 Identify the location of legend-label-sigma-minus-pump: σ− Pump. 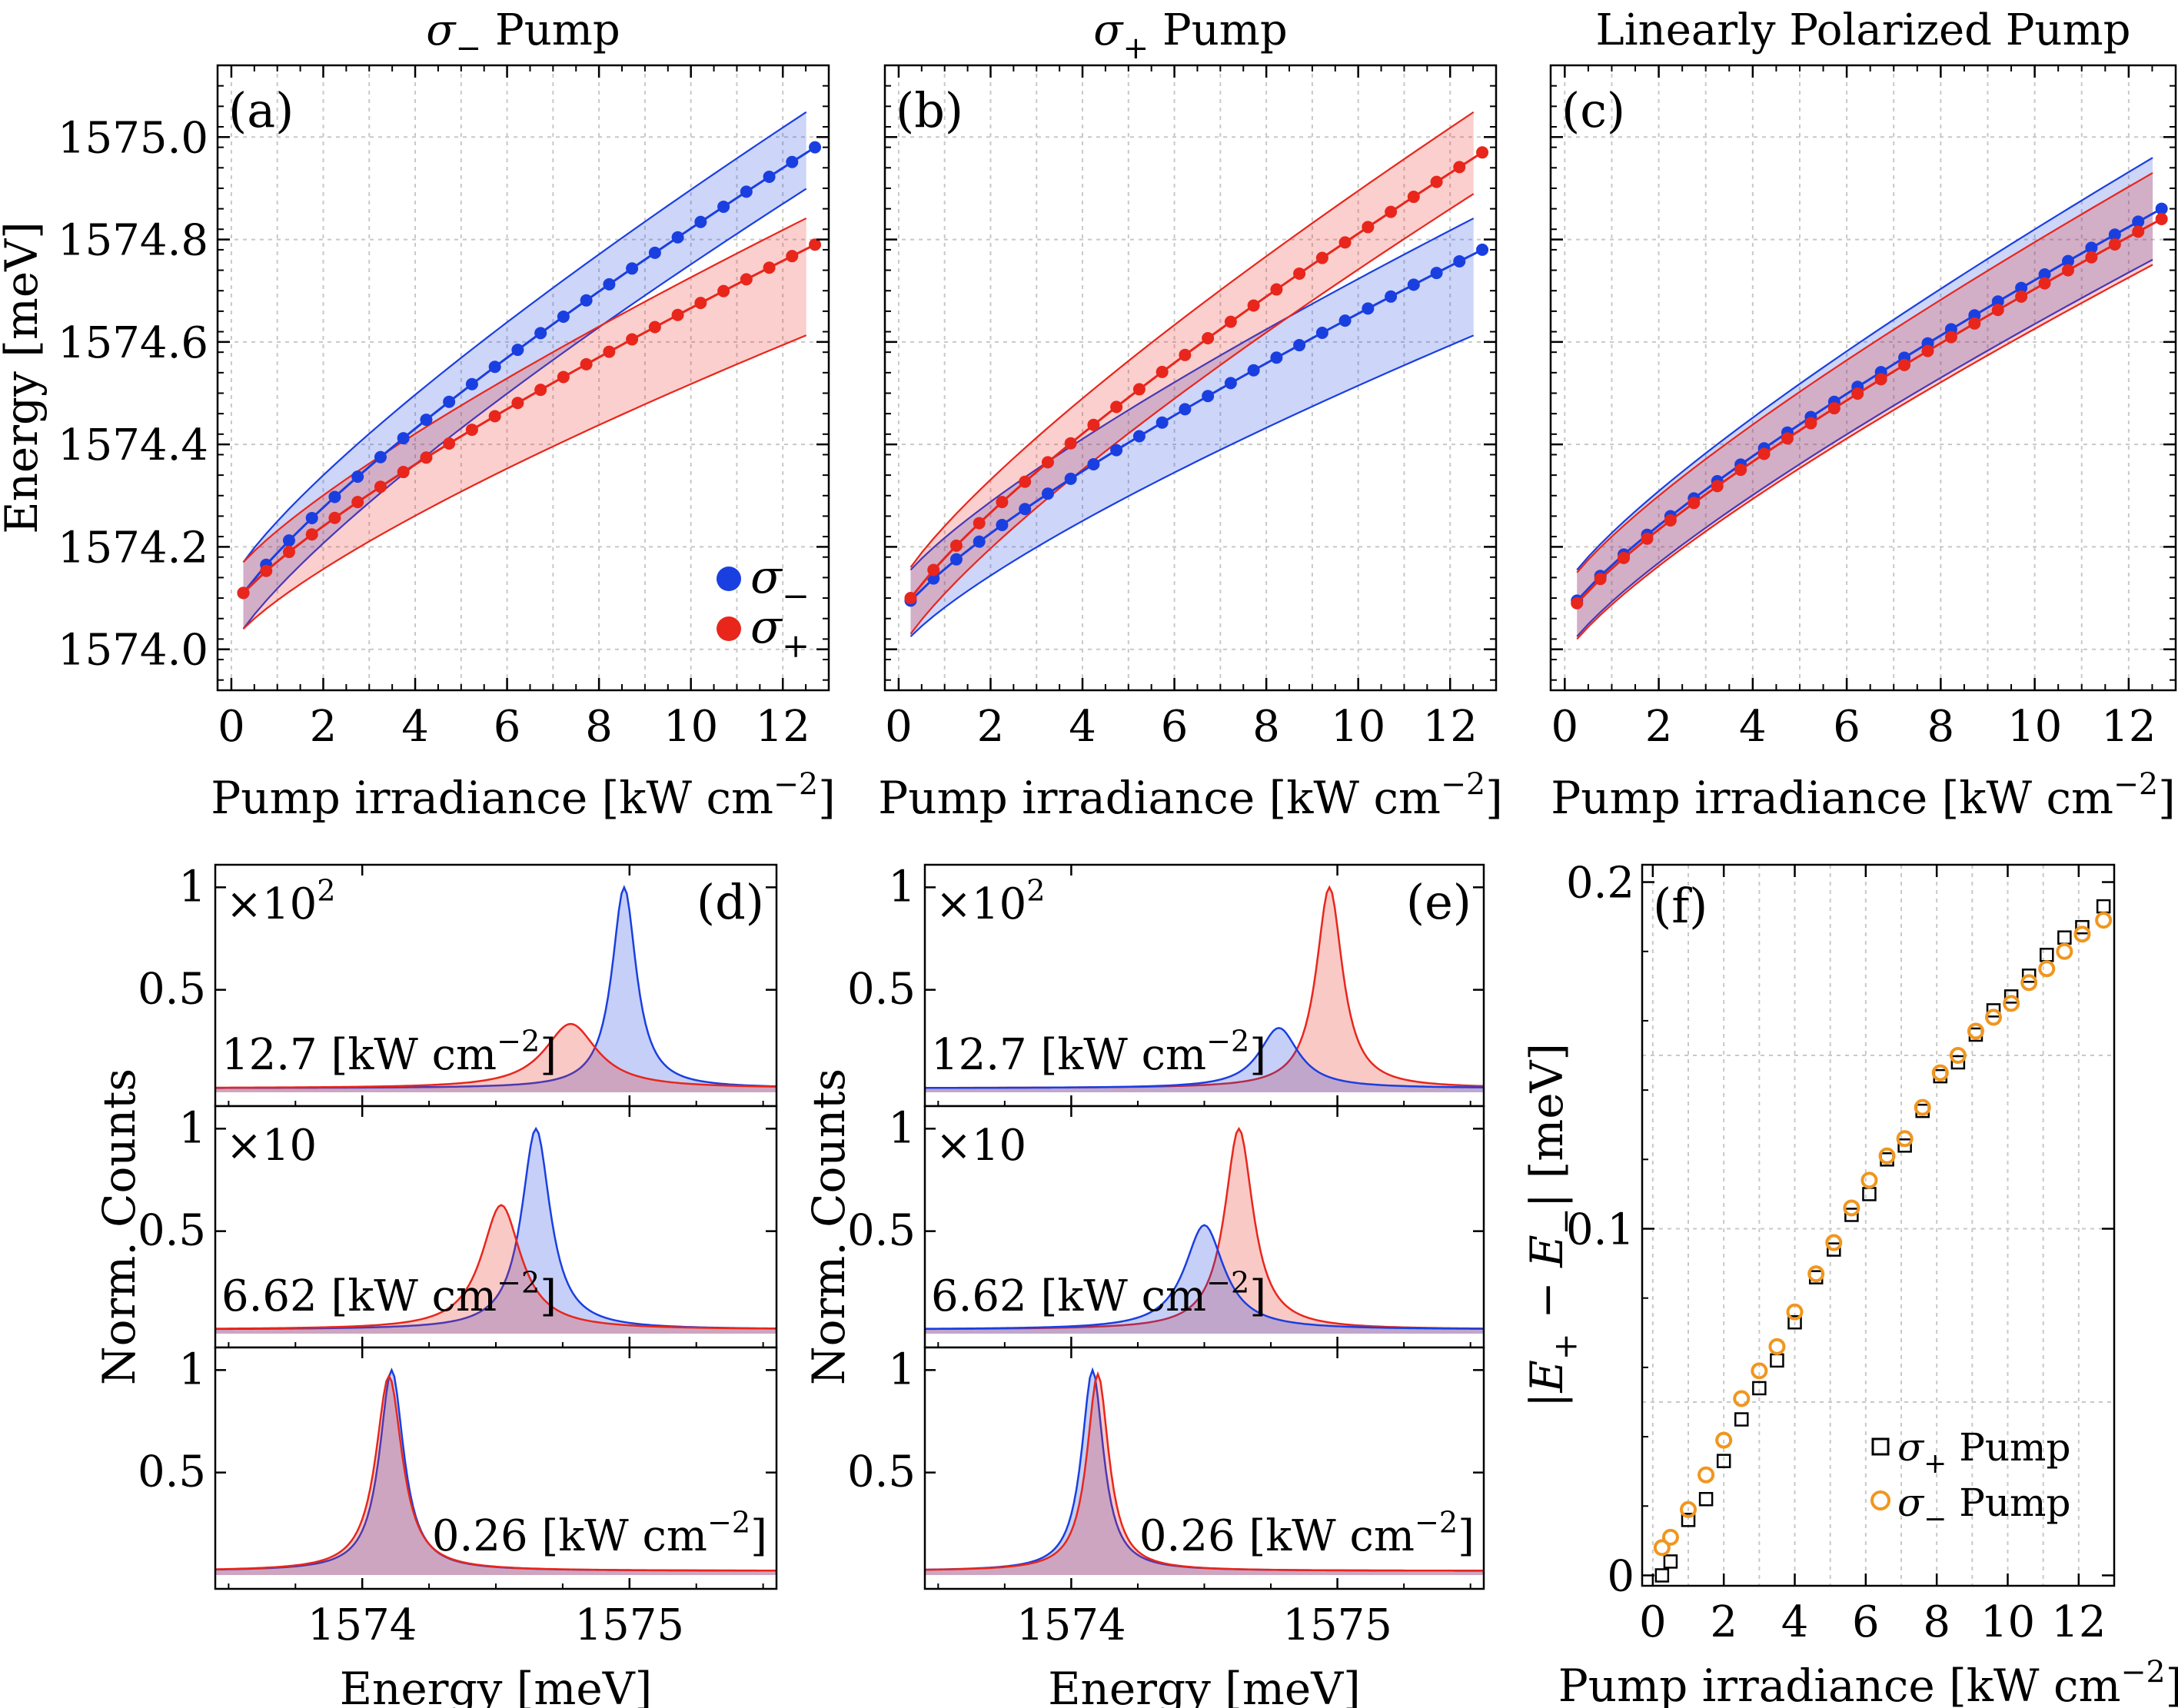
(1984, 1507).